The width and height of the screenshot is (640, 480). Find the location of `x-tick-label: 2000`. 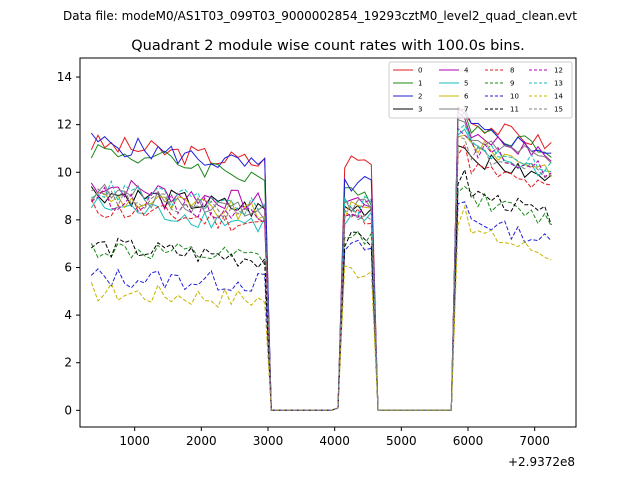

x-tick-label: 2000 is located at coordinates (201, 441).